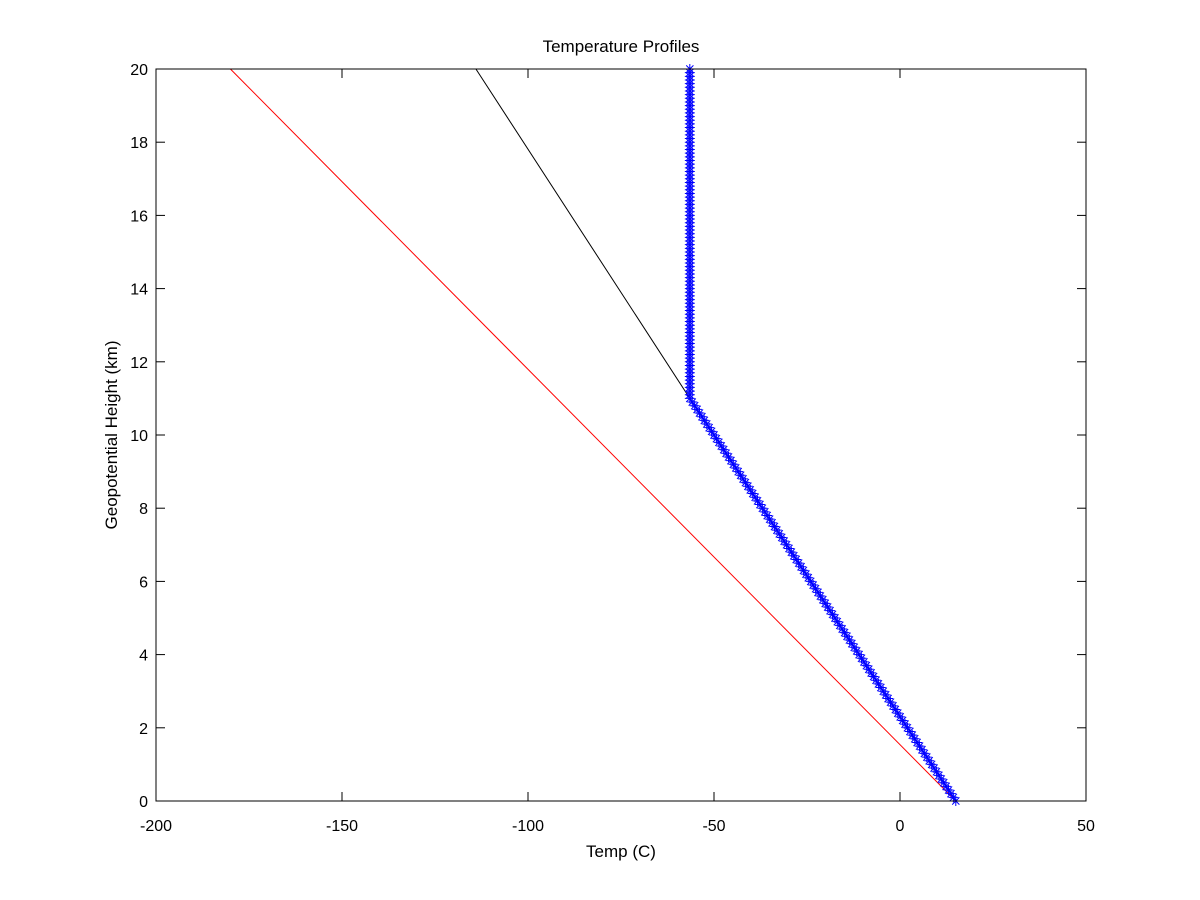 This screenshot has height=900, width=1200. What do you see at coordinates (621, 46) in the screenshot?
I see `chart-title: Temperature Profiles` at bounding box center [621, 46].